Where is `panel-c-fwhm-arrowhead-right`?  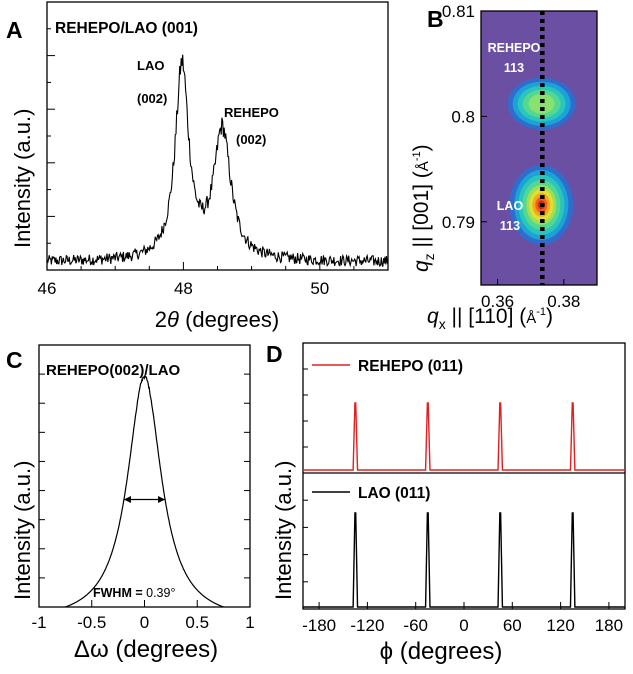 panel-c-fwhm-arrowhead-right is located at coordinates (162, 500).